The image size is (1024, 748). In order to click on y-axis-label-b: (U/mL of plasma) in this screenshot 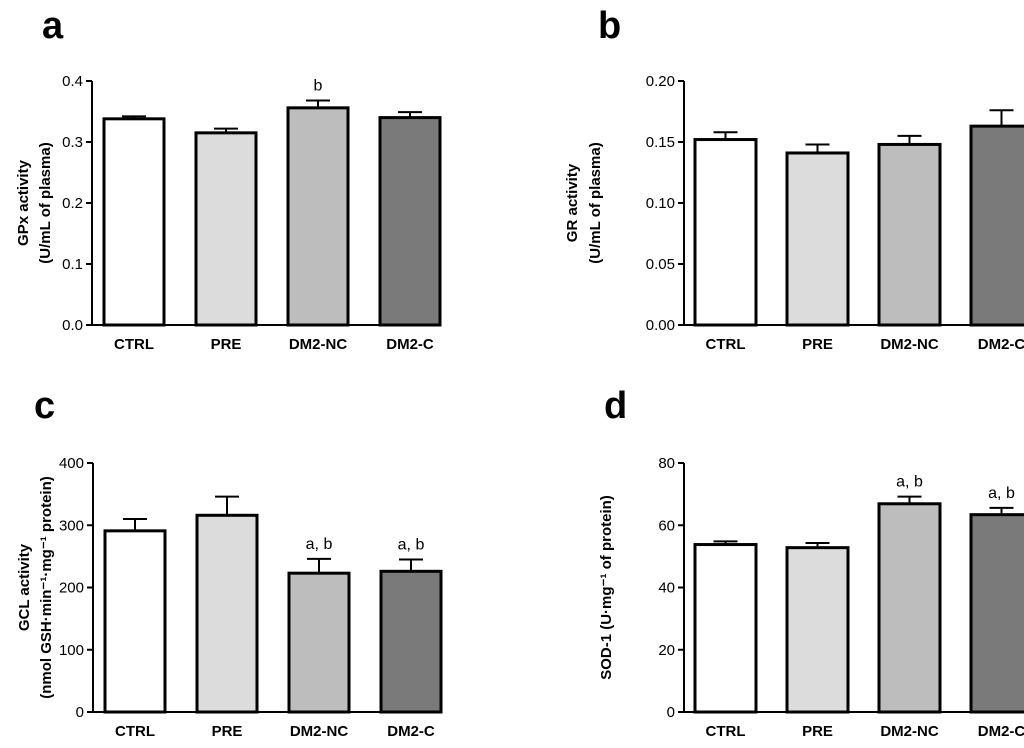, I will do `click(595, 202)`.